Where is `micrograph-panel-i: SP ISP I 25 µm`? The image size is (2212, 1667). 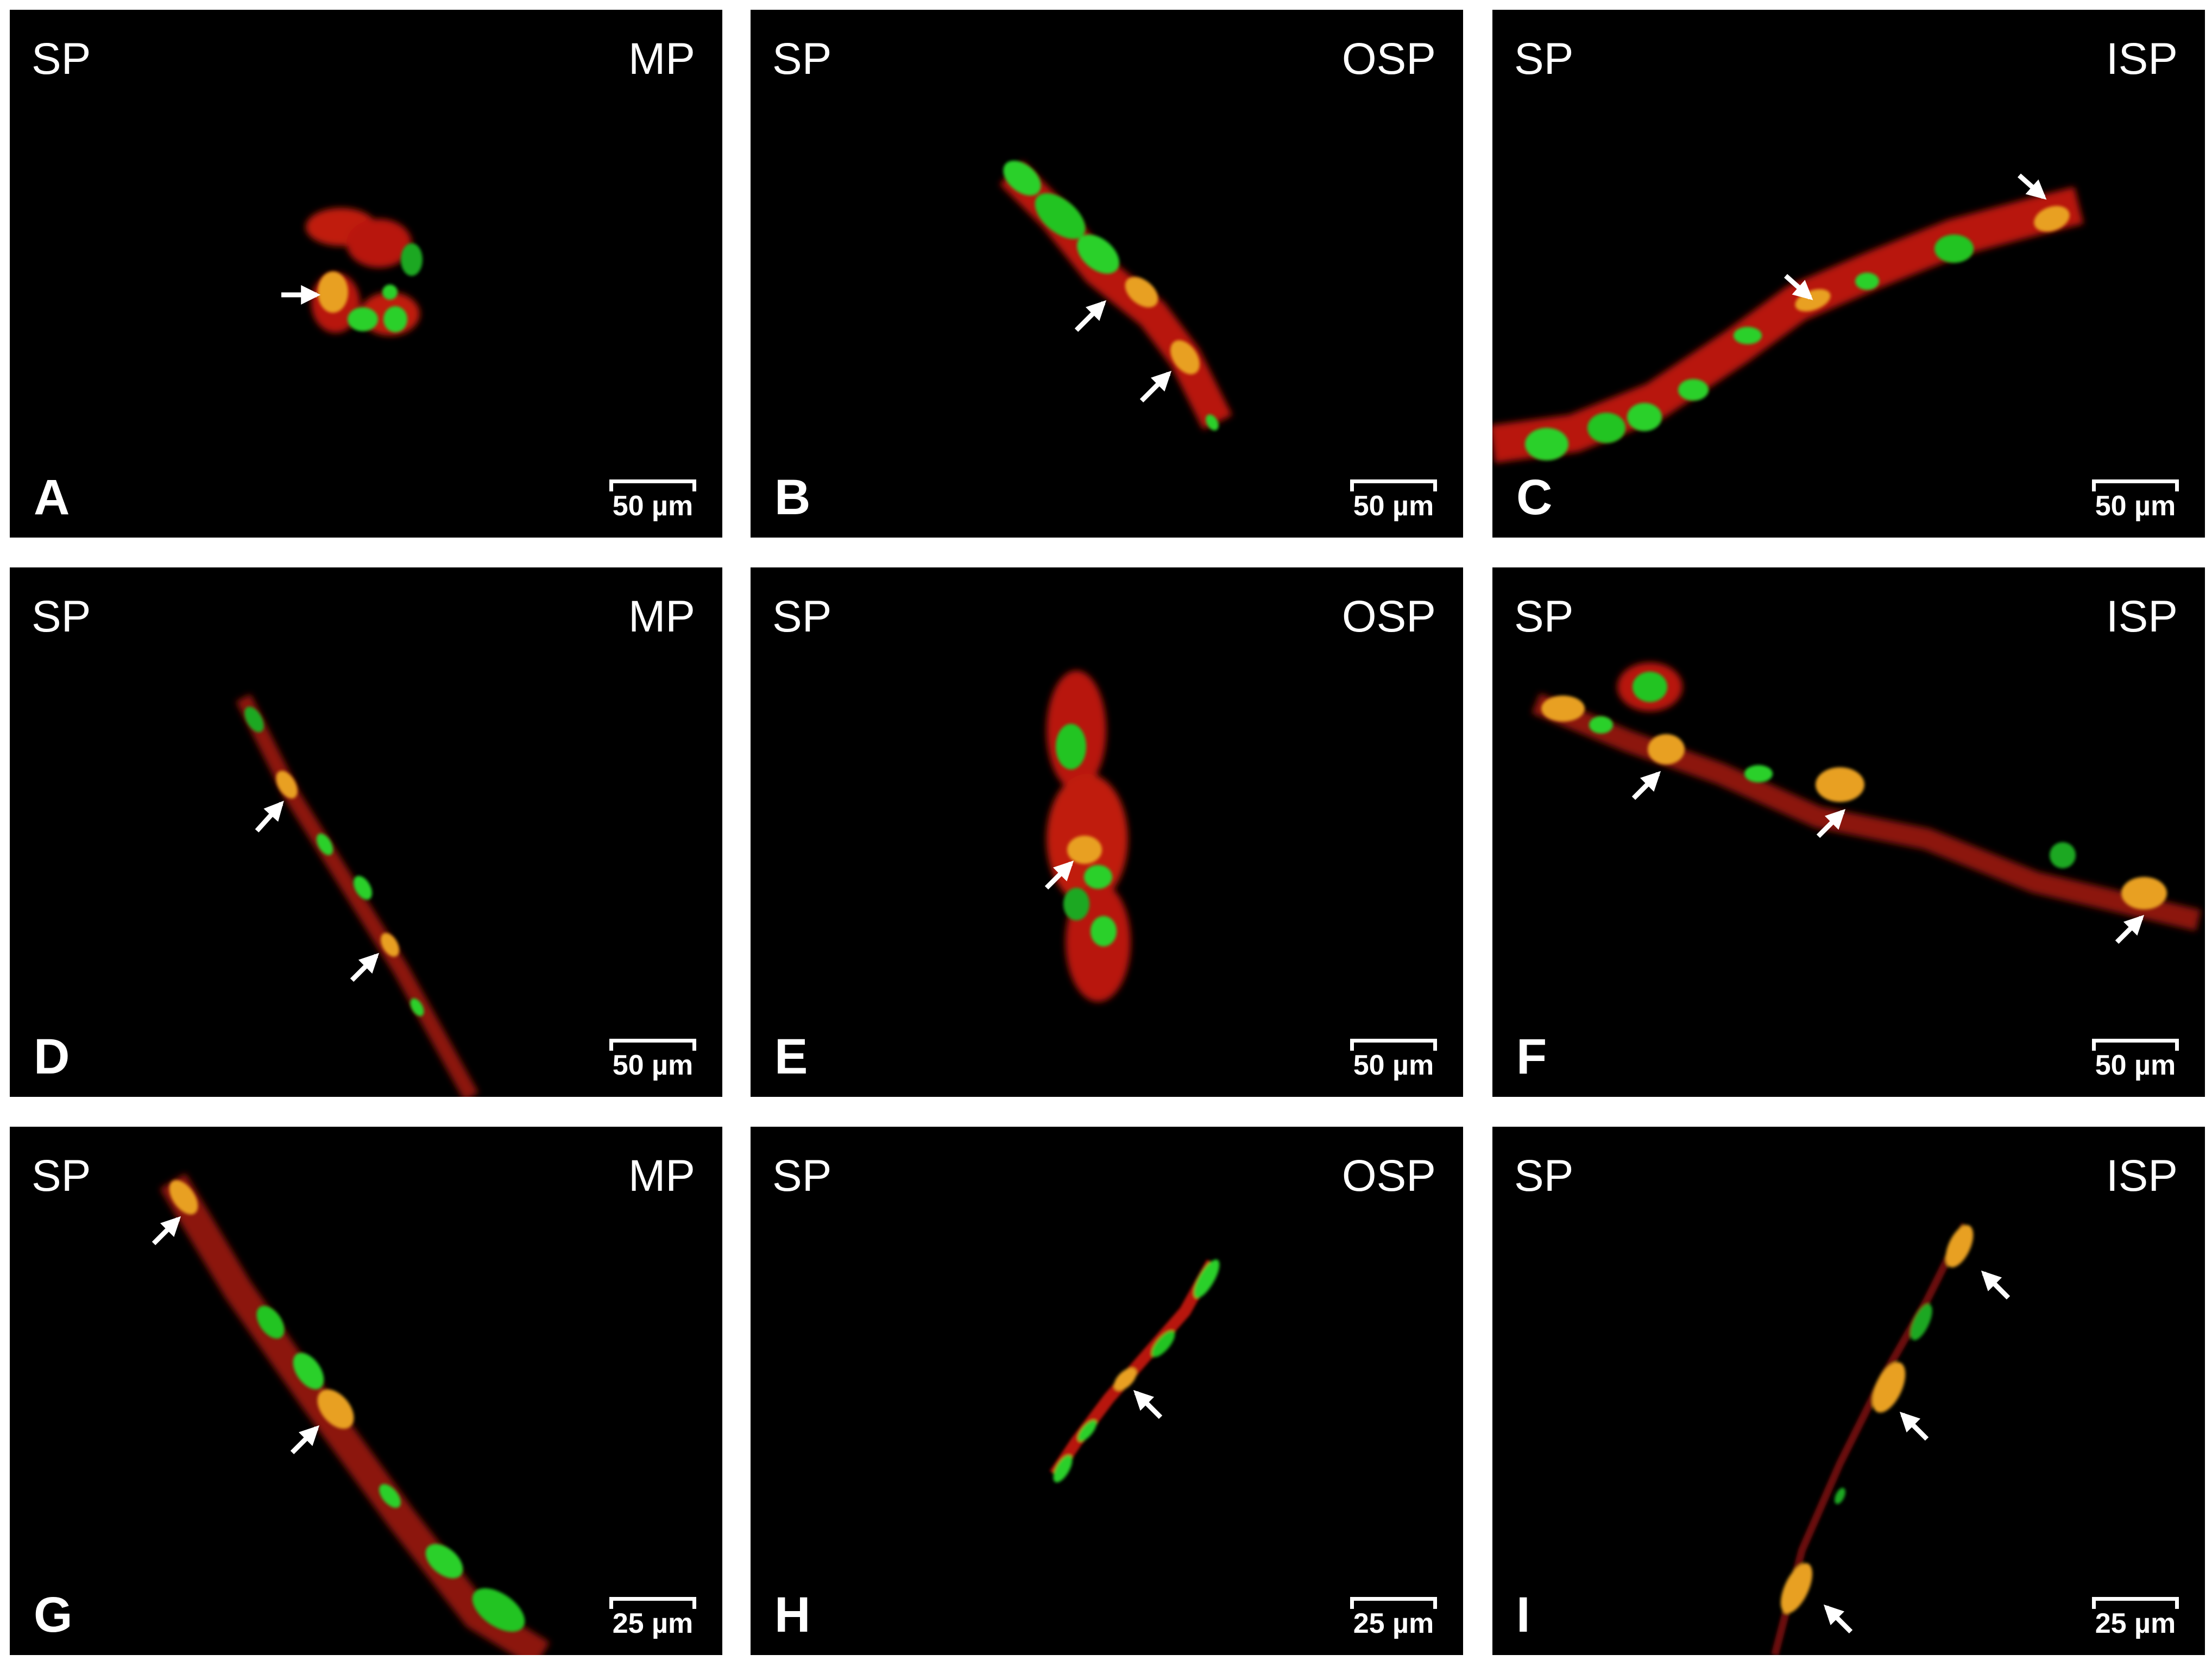 micrograph-panel-i: SP ISP I 25 µm is located at coordinates (1848, 1391).